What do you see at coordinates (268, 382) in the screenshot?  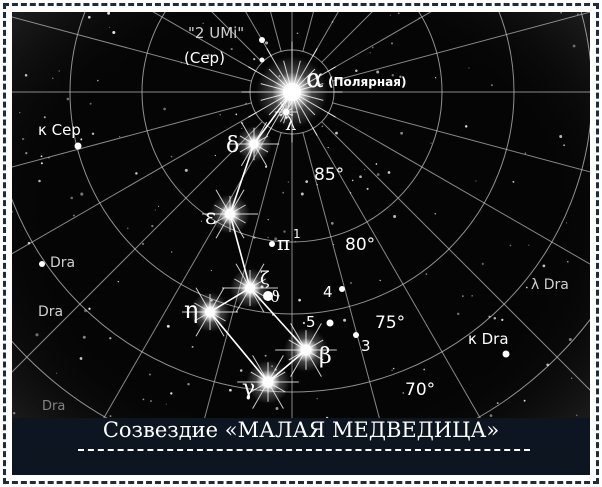 I see `star-gamma` at bounding box center [268, 382].